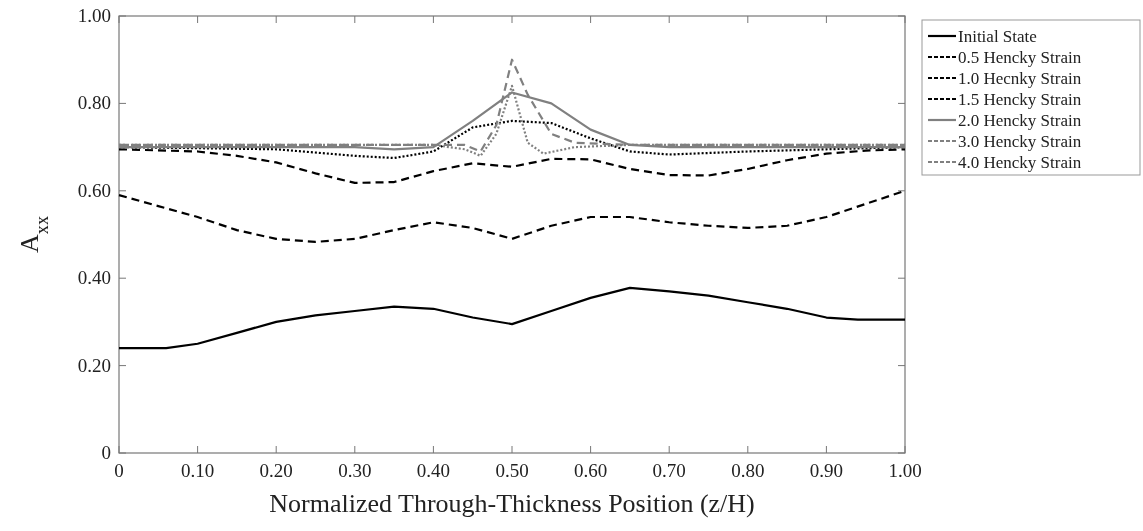 The image size is (1143, 531). Describe the element at coordinates (1020, 120) in the screenshot. I see `legend-label: 2.0 Hencky Strain` at that location.